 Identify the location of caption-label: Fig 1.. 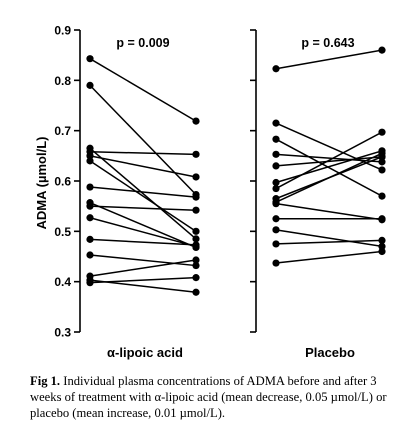
(45, 381).